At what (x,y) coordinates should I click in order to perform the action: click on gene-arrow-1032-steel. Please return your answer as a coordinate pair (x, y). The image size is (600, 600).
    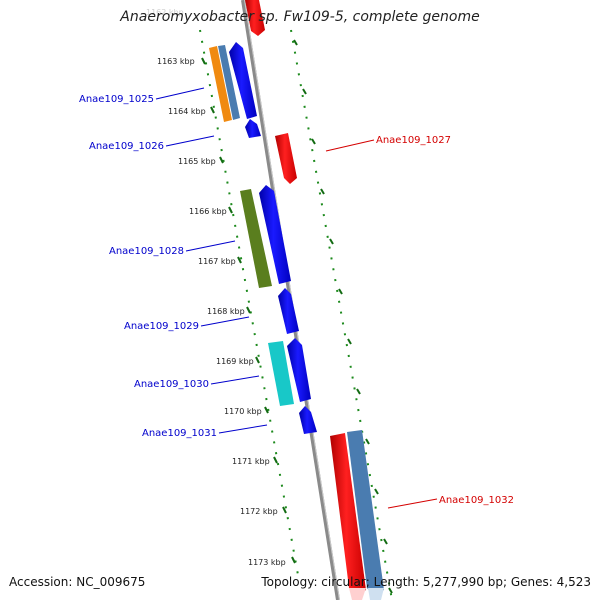
    Looking at the image, I should click on (365, 513).